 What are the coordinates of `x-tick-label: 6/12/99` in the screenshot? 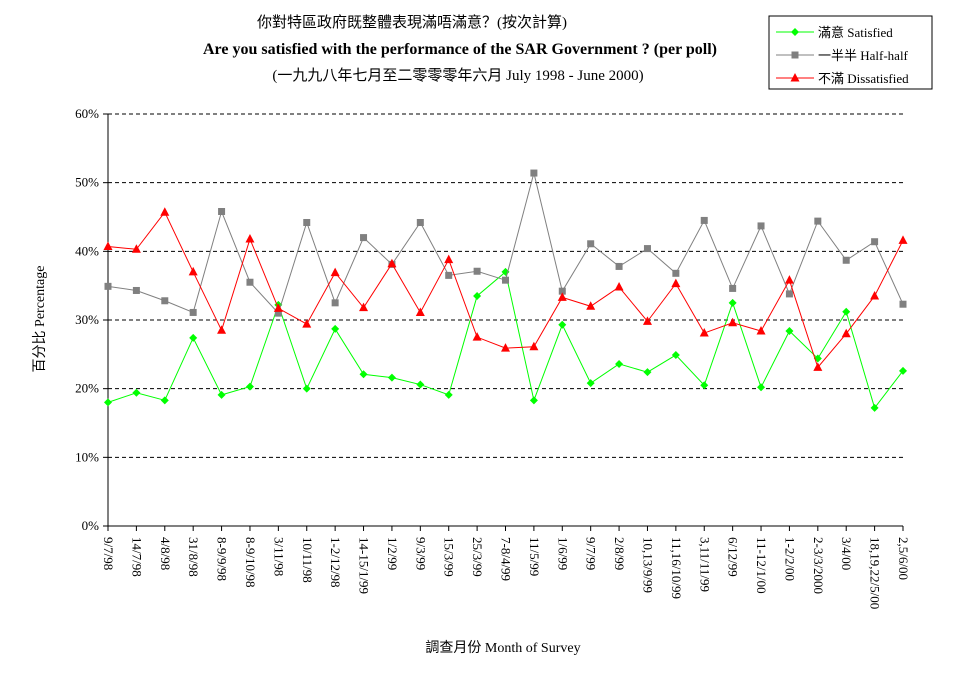 It's located at (733, 557).